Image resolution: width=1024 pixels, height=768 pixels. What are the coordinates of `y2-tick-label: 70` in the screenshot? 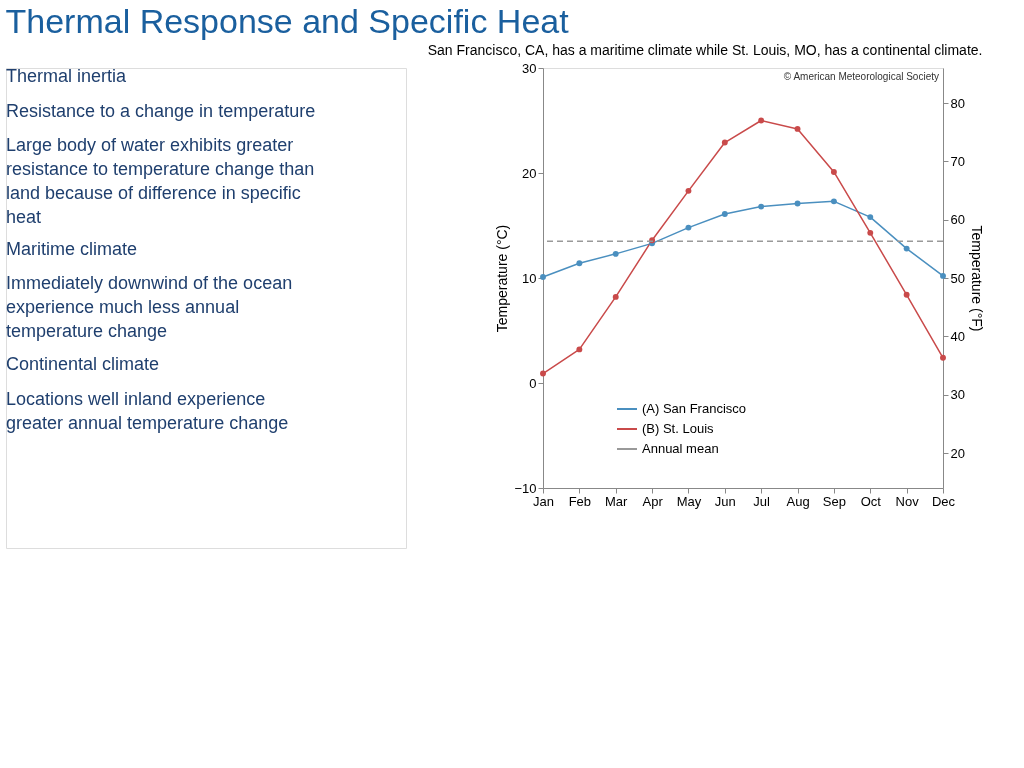 It's located at (957, 161).